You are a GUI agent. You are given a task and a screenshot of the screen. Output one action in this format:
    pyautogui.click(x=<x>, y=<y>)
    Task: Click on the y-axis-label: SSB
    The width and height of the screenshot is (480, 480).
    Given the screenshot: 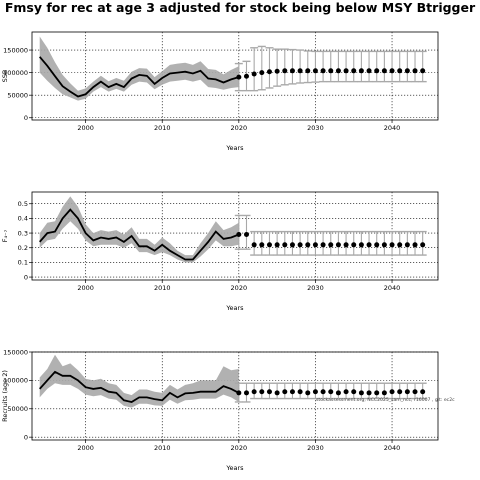 What is the action you would take?
    pyautogui.click(x=5, y=76)
    